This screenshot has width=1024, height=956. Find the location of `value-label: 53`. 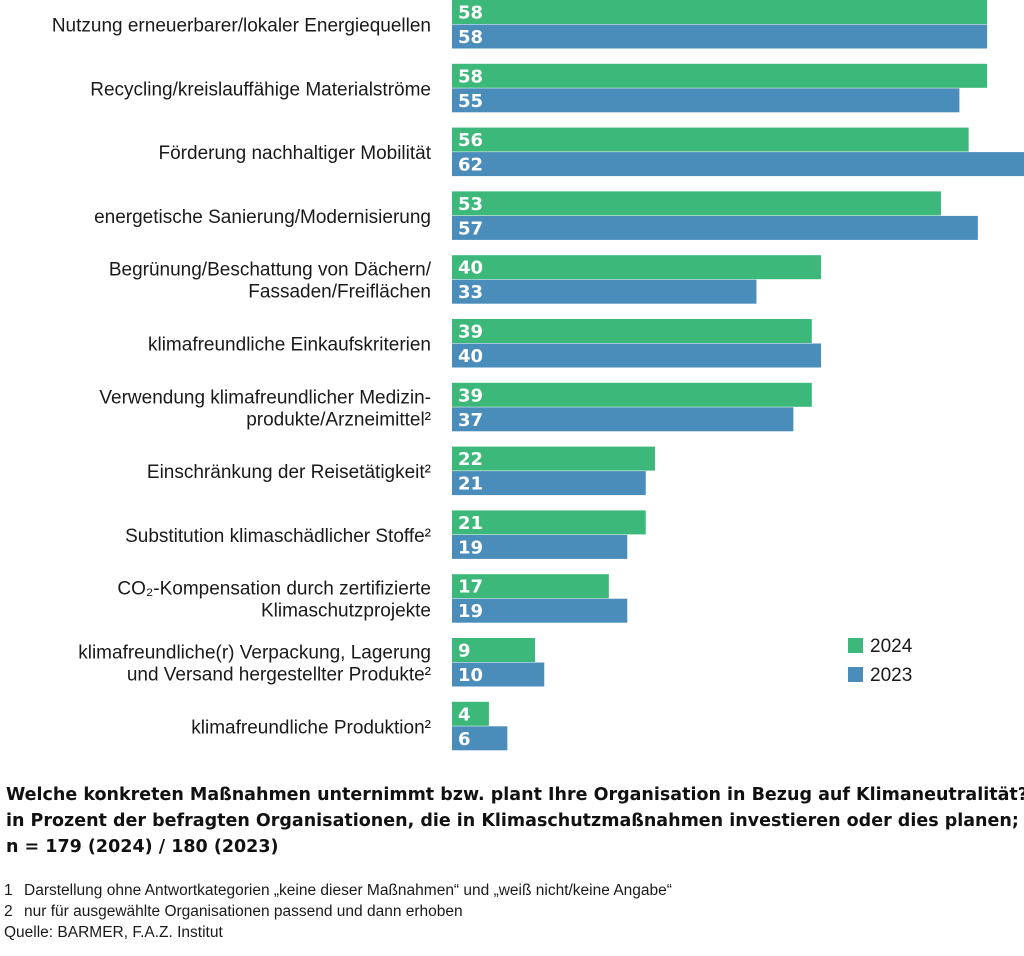

value-label: 53 is located at coordinates (470, 204).